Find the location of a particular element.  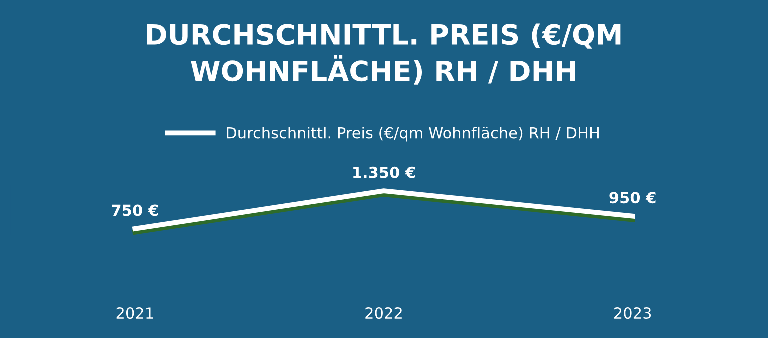

x-tick-label: 2023 is located at coordinates (633, 313).